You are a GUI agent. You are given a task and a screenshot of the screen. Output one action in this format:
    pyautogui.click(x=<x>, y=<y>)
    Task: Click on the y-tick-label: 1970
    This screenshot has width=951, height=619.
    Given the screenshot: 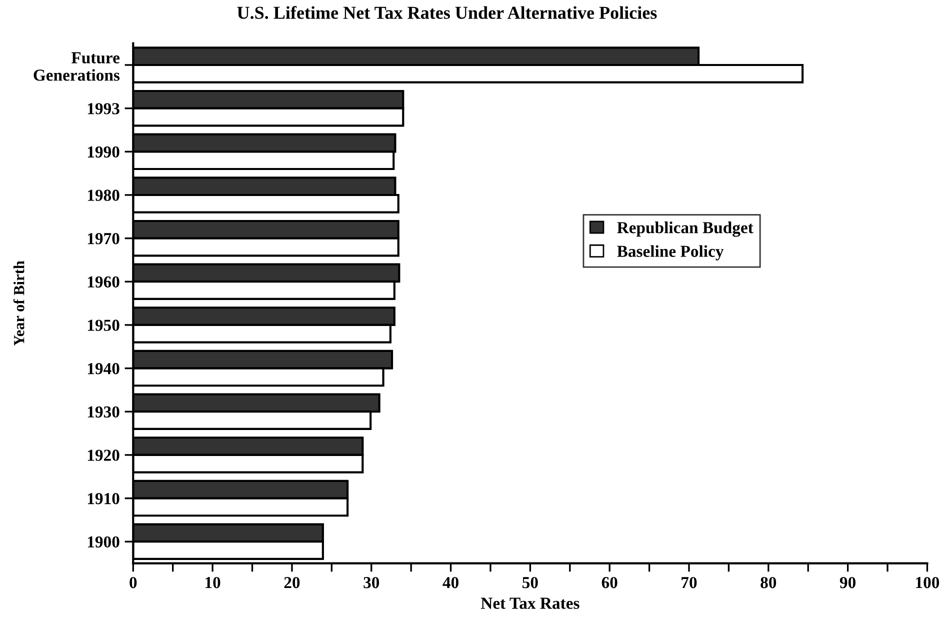 What is the action you would take?
    pyautogui.click(x=104, y=238)
    